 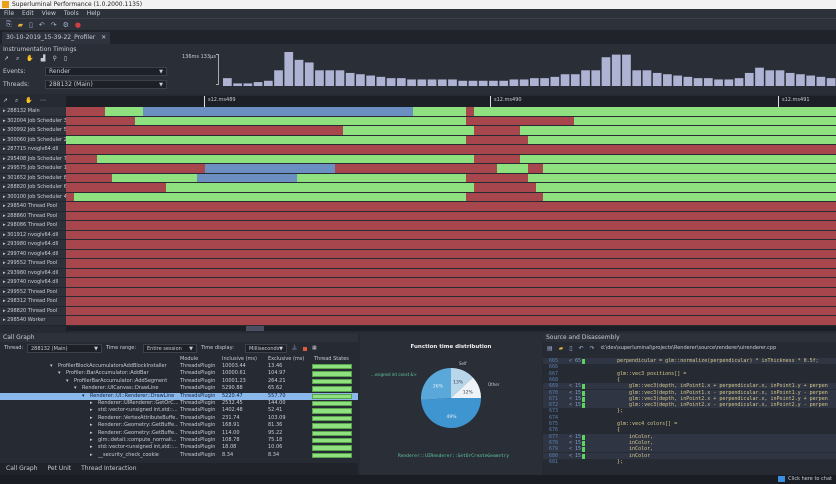 I want to click on col-exclusive: Exclusive (ms), so click(x=286, y=359).